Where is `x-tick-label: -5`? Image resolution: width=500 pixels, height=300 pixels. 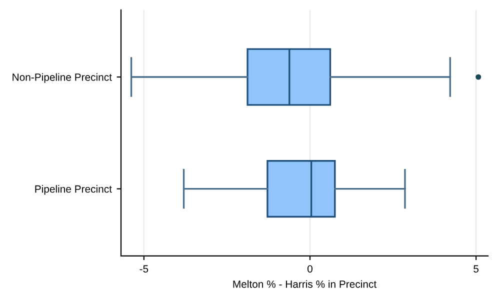
x-tick-label: -5 is located at coordinates (144, 269).